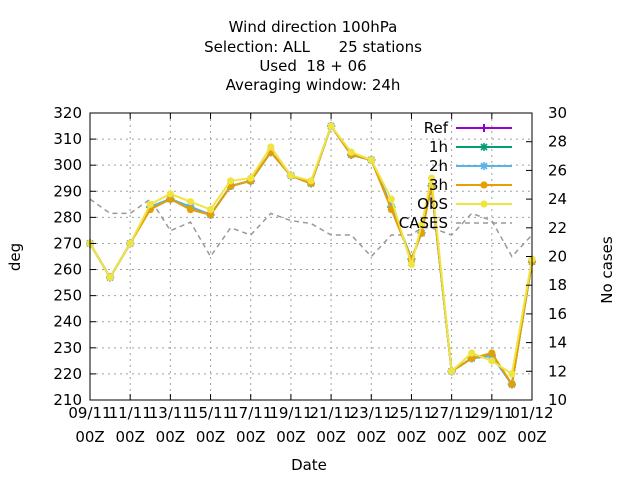 The height and width of the screenshot is (480, 640). What do you see at coordinates (210, 413) in the screenshot?
I see `x-tick-label-date: 15/11` at bounding box center [210, 413].